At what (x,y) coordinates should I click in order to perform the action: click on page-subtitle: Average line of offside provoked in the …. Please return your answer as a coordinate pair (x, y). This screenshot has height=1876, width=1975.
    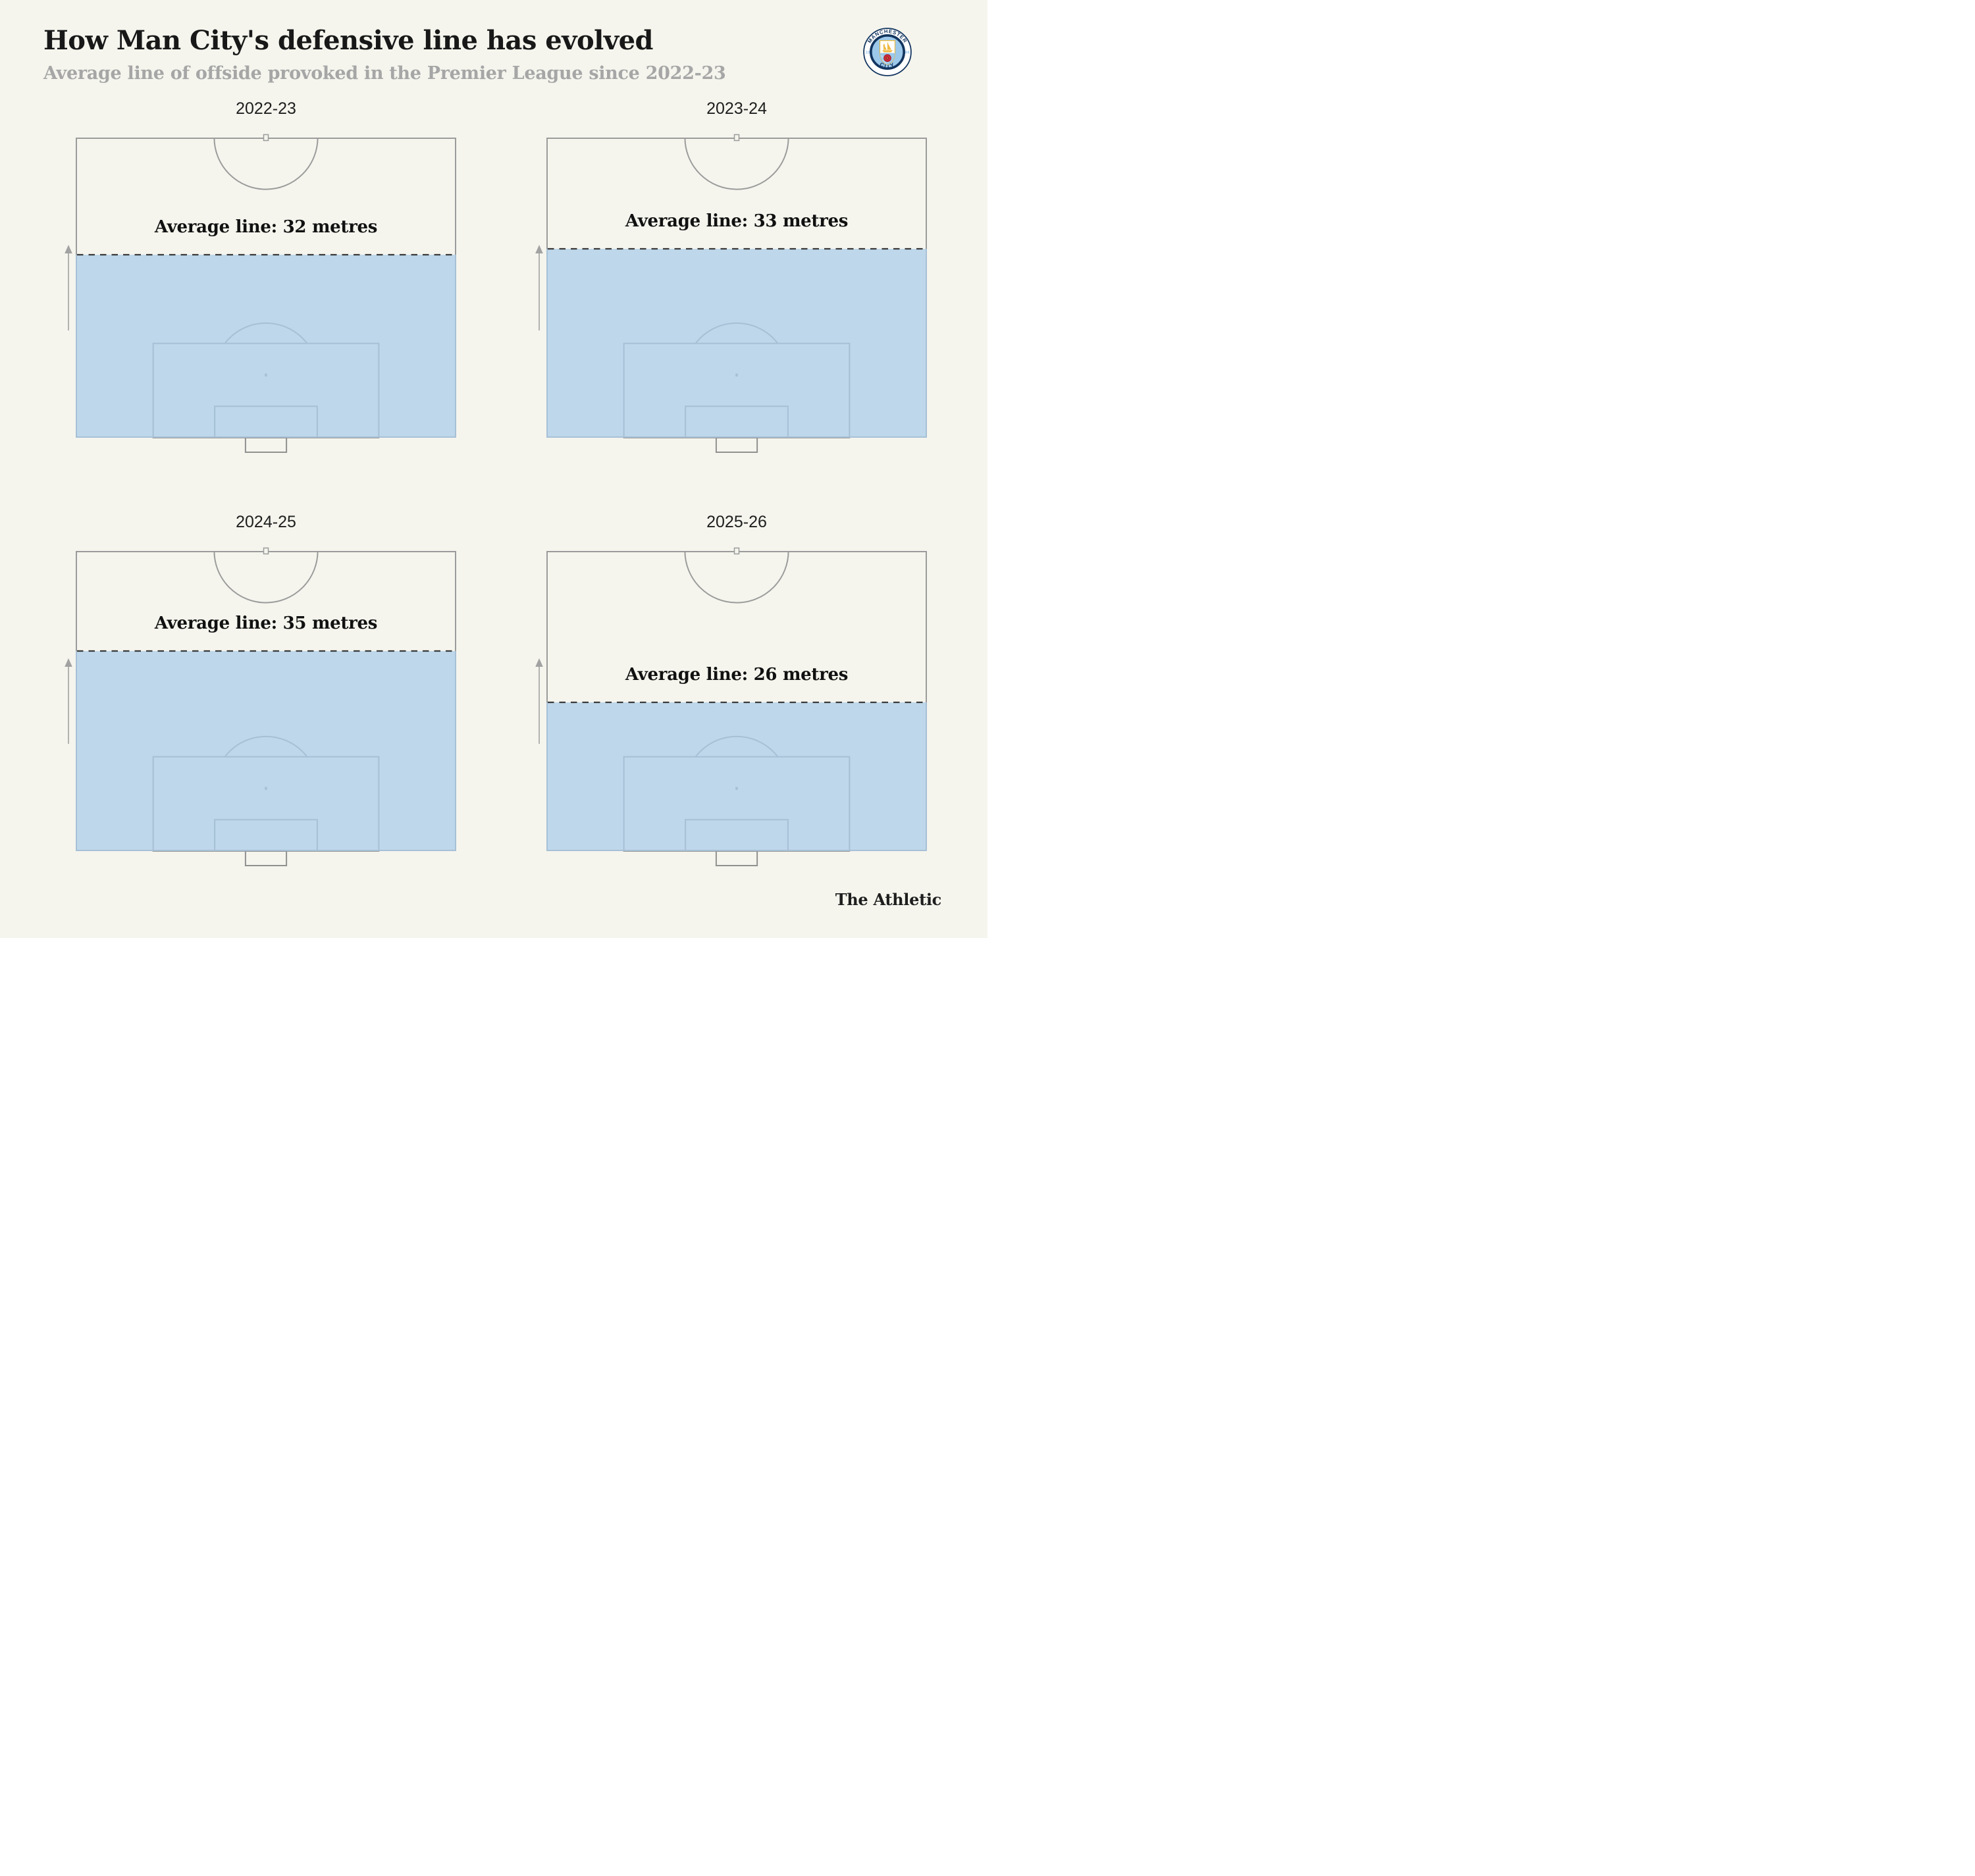
    Looking at the image, I should click on (384, 73).